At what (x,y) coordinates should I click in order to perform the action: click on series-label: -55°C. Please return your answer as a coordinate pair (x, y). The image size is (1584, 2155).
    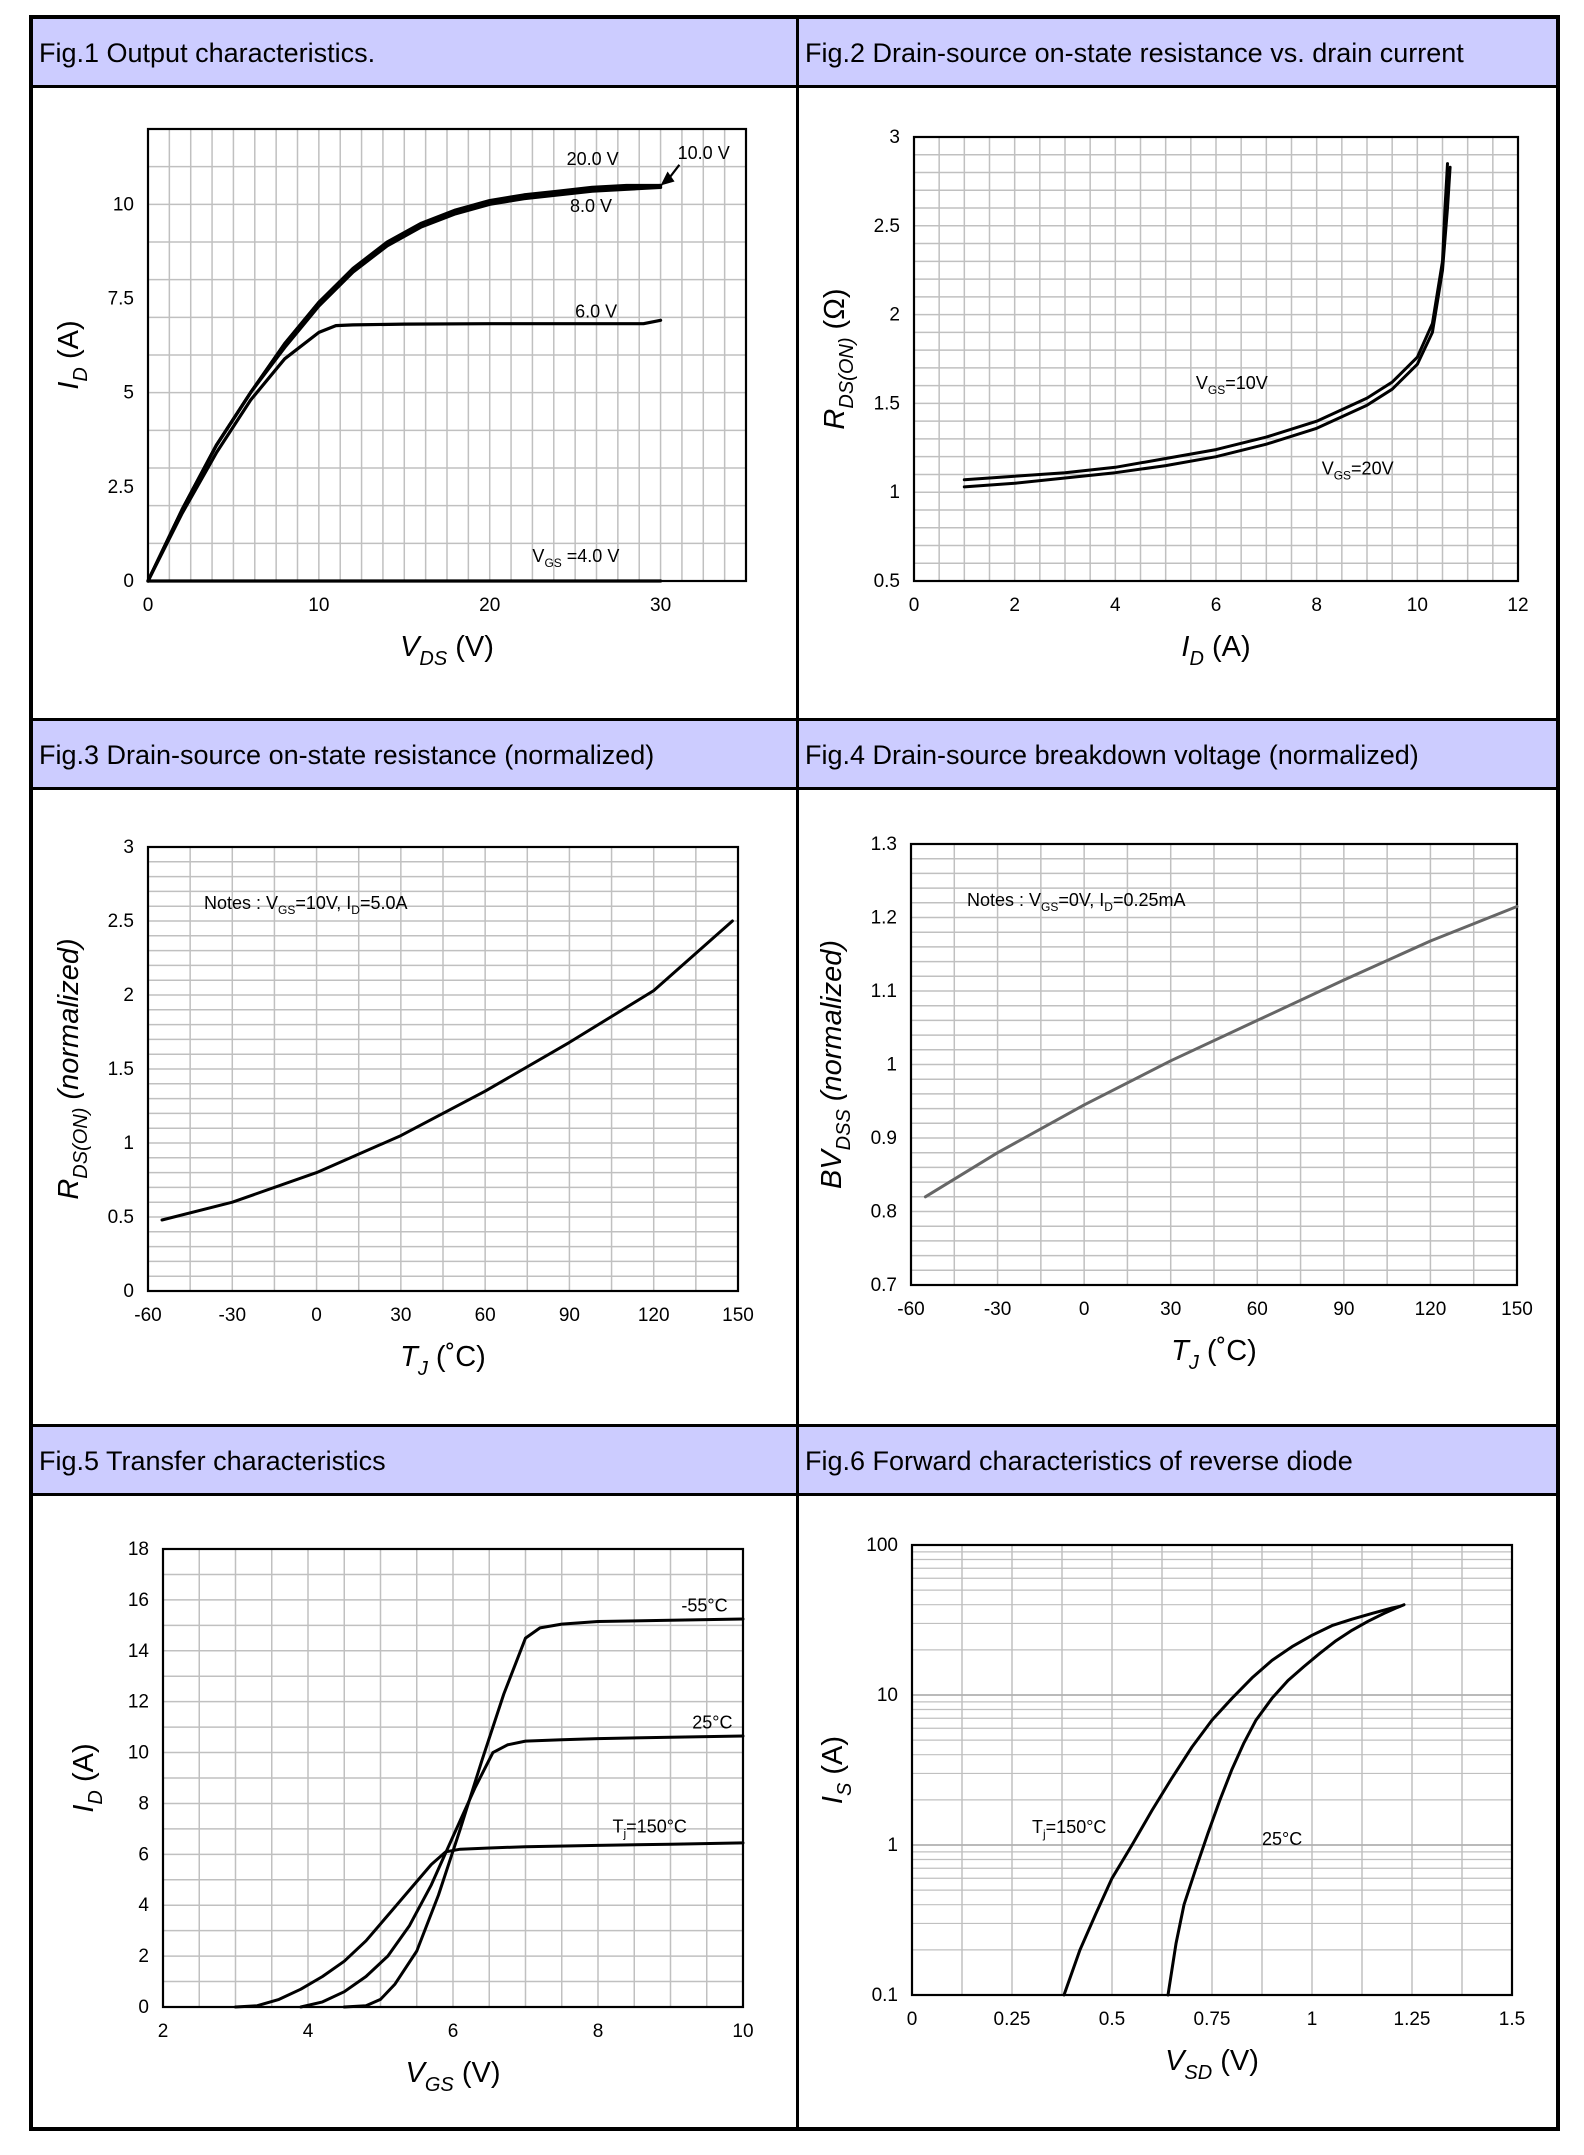
    Looking at the image, I should click on (704, 1605).